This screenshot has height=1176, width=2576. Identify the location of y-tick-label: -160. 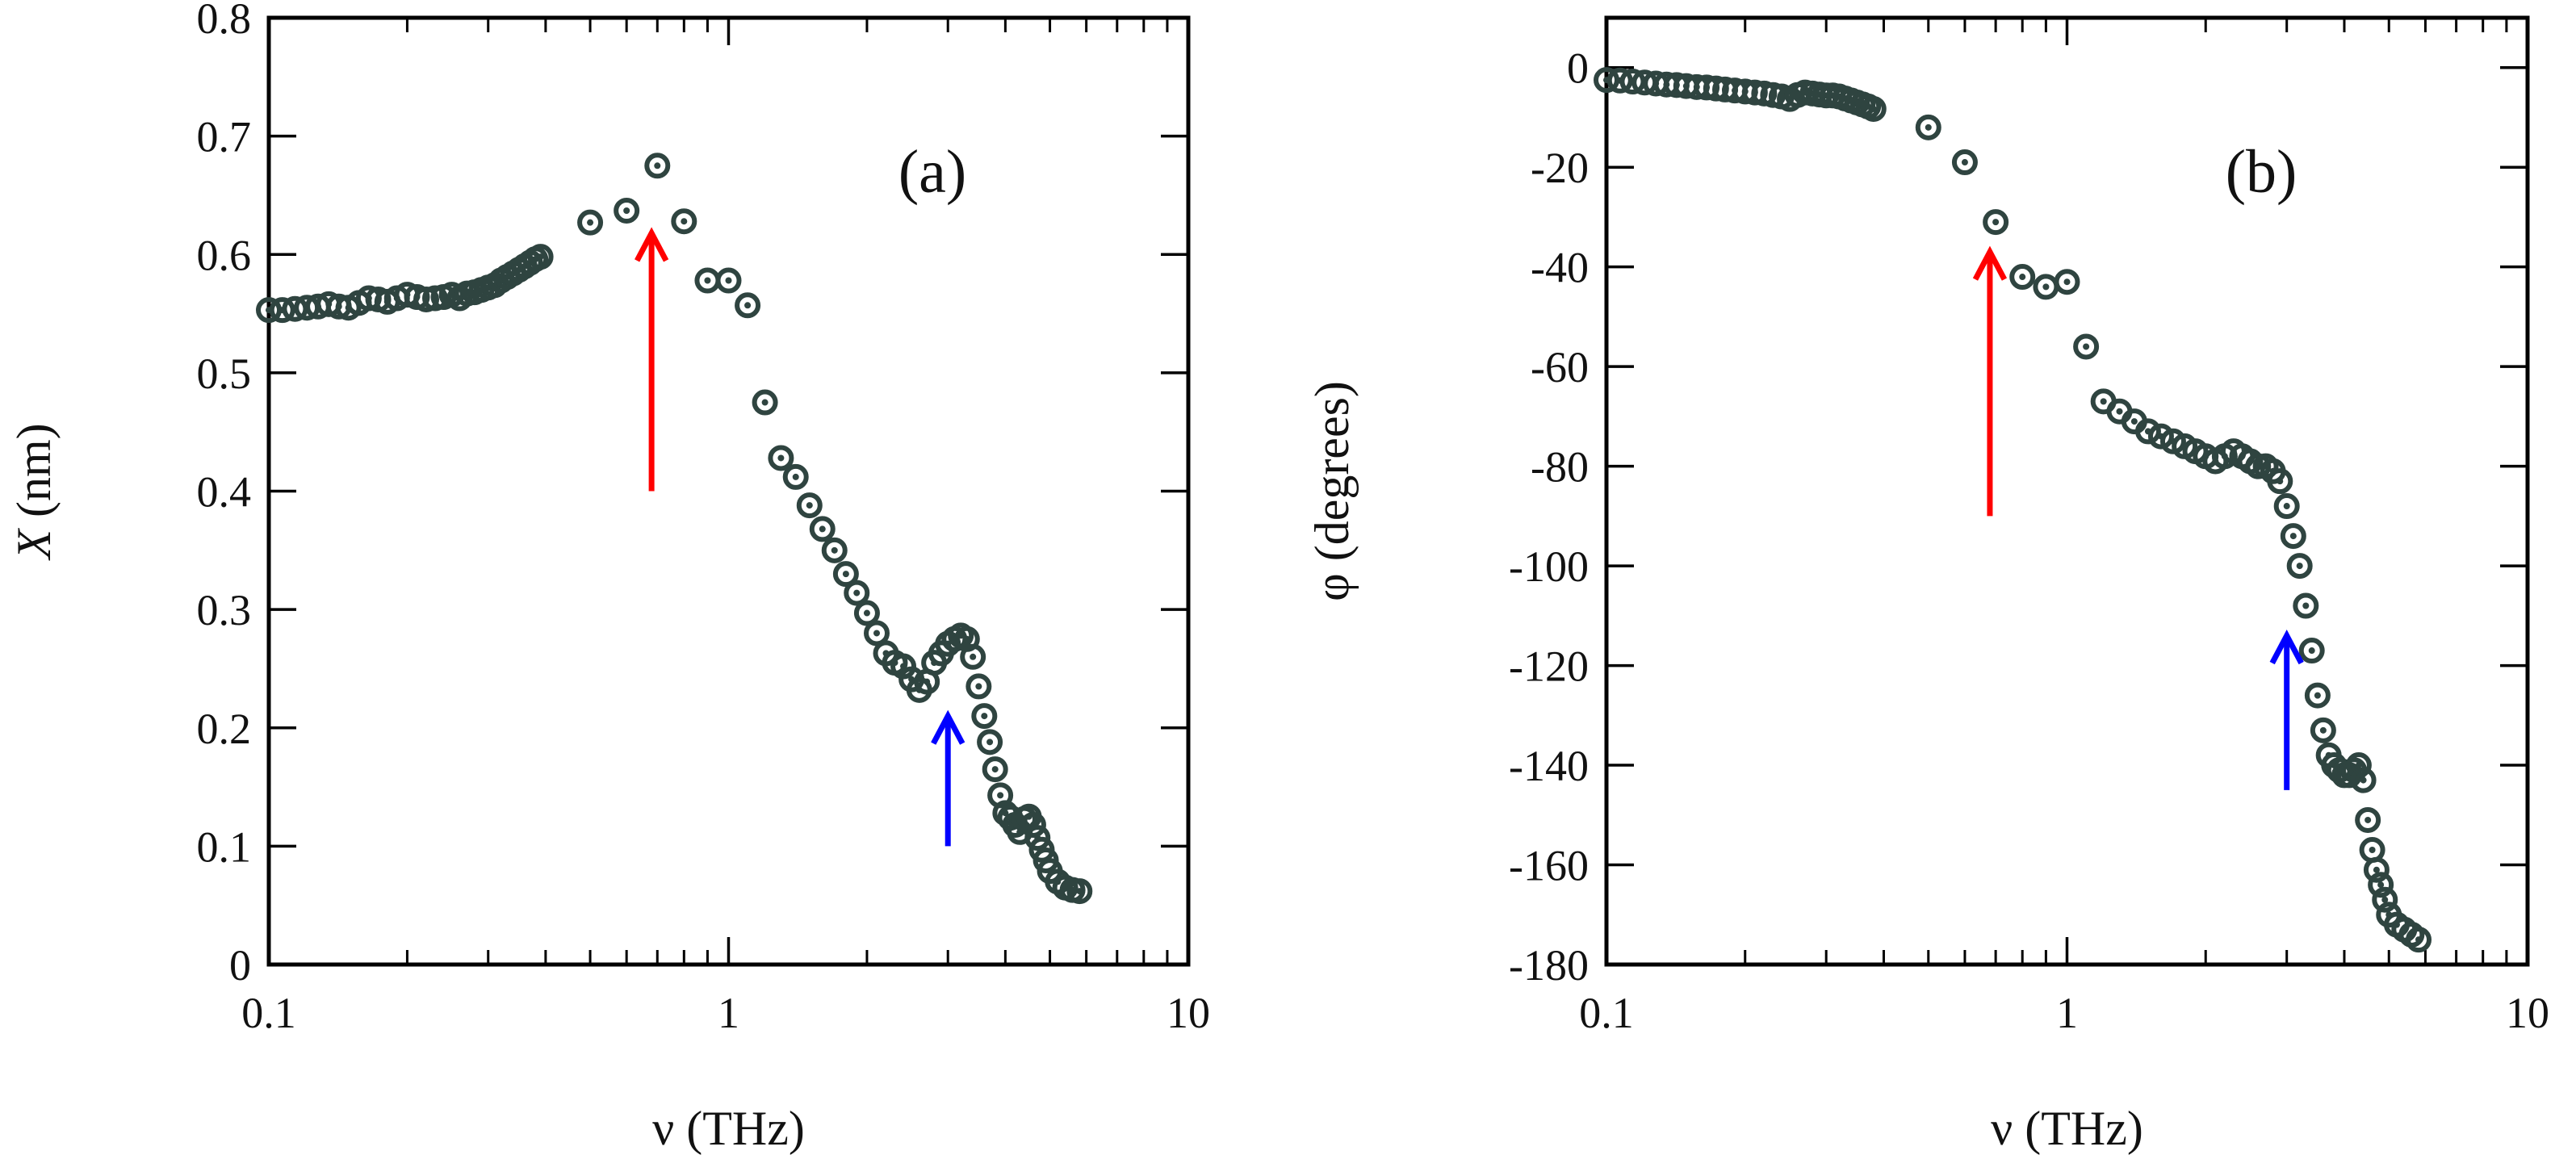
(1549, 866).